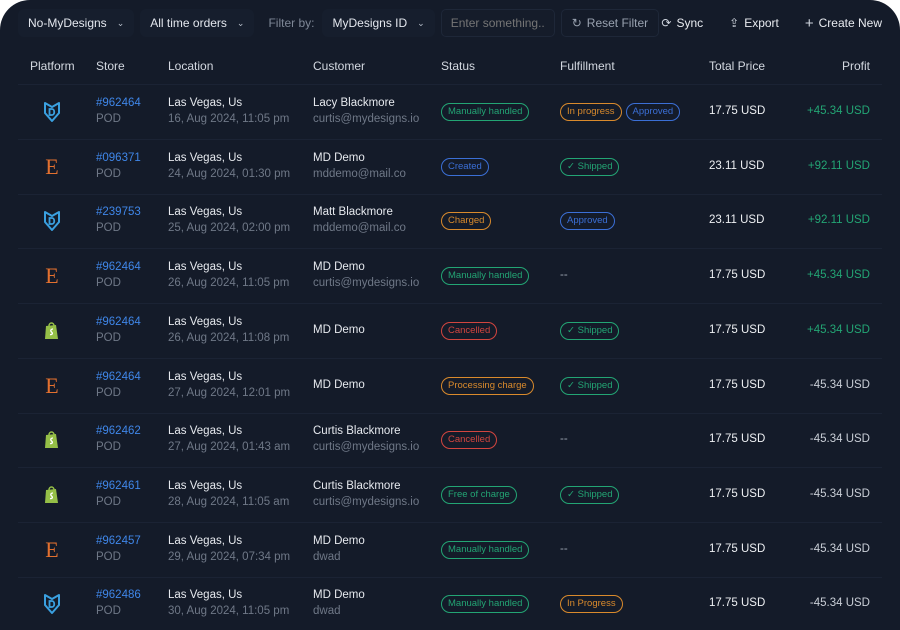  What do you see at coordinates (229, 173) in the screenshot?
I see `order-date: 24, Aug 2024, 01:30 pm` at bounding box center [229, 173].